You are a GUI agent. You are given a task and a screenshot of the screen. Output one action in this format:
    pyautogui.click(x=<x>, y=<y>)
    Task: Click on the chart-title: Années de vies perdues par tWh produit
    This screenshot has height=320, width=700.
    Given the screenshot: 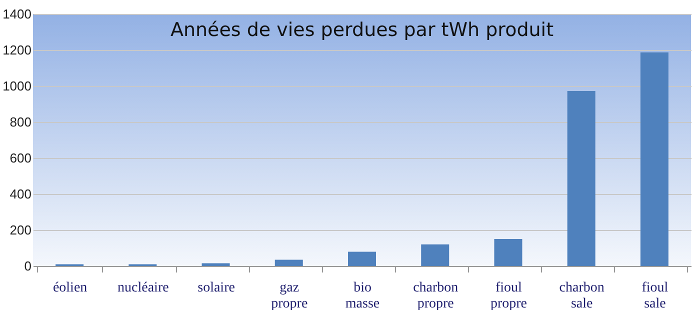 What is the action you would take?
    pyautogui.click(x=362, y=30)
    